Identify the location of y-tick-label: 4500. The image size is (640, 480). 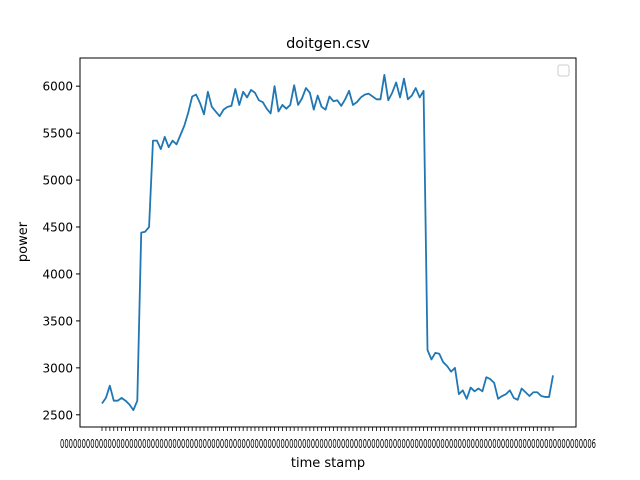
(57, 228).